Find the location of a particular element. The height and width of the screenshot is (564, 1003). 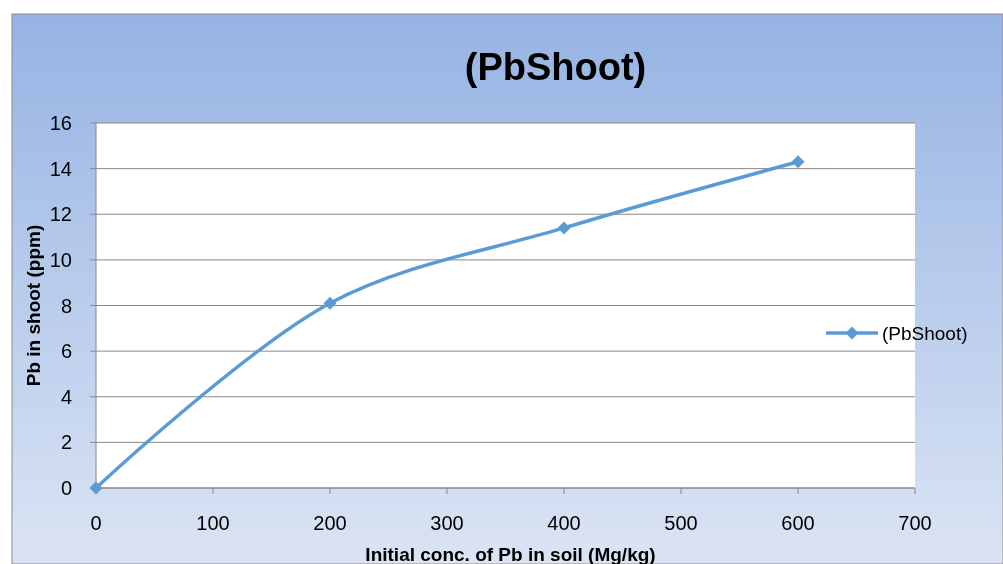

x-tick-label: 500 is located at coordinates (681, 523).